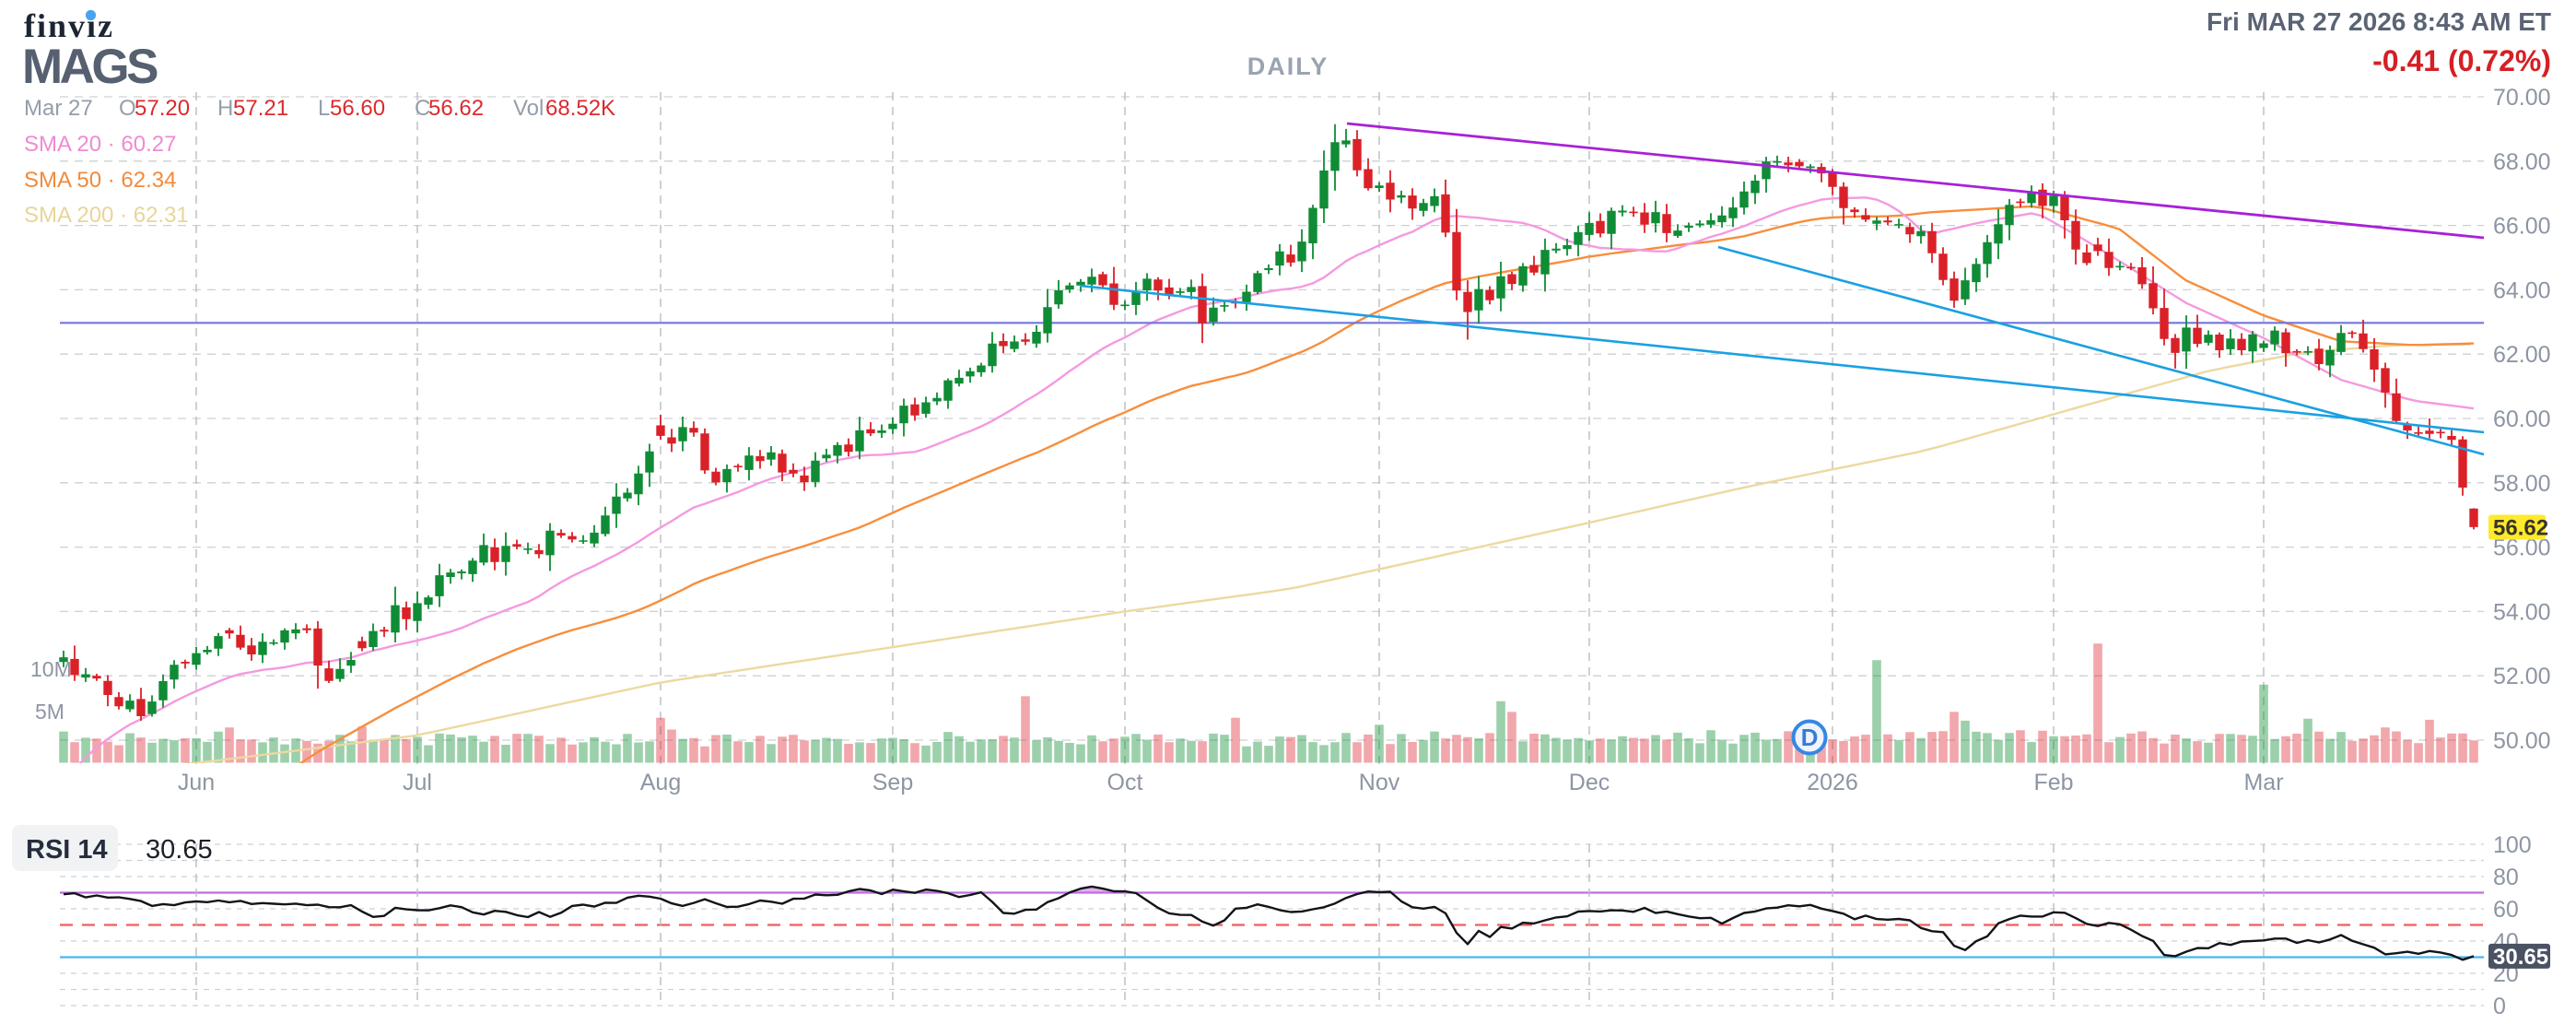 Image resolution: width=2576 pixels, height=1036 pixels. What do you see at coordinates (324, 109) in the screenshot?
I see `svg-text: L` at bounding box center [324, 109].